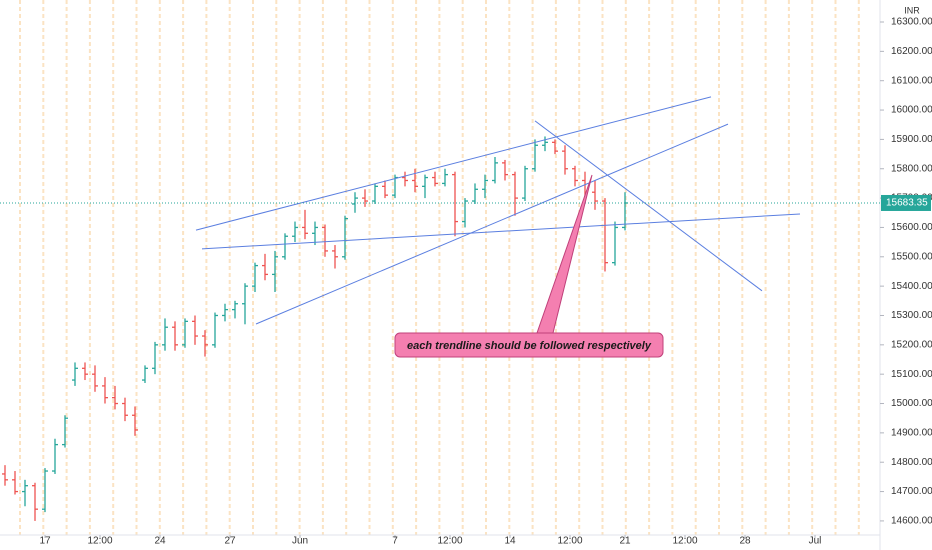 Image resolution: width=932 pixels, height=550 pixels. Describe the element at coordinates (911, 168) in the screenshot. I see `y-tick-label: 15800.00` at that location.